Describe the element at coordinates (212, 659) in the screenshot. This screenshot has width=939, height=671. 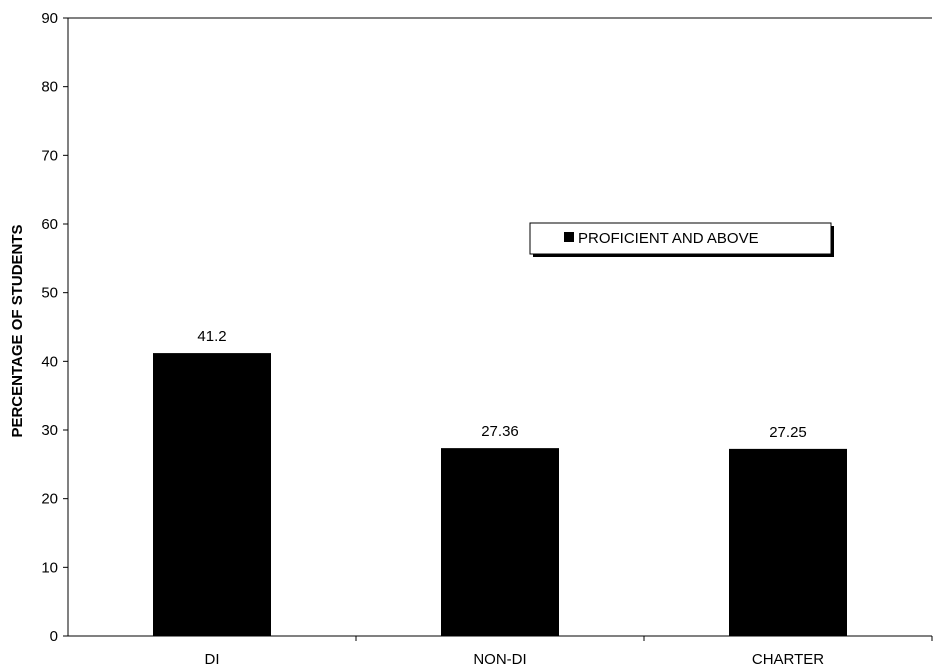
I see `category-label: DI` at that location.